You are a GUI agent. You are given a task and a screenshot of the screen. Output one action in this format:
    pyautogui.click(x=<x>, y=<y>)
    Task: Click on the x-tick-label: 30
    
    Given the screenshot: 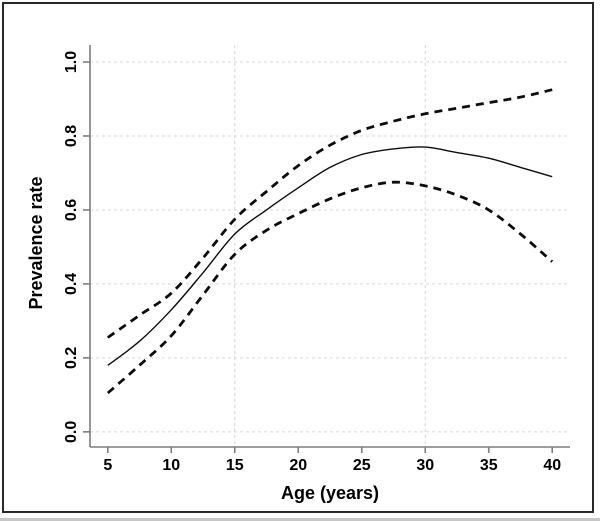 What is the action you would take?
    pyautogui.click(x=425, y=465)
    